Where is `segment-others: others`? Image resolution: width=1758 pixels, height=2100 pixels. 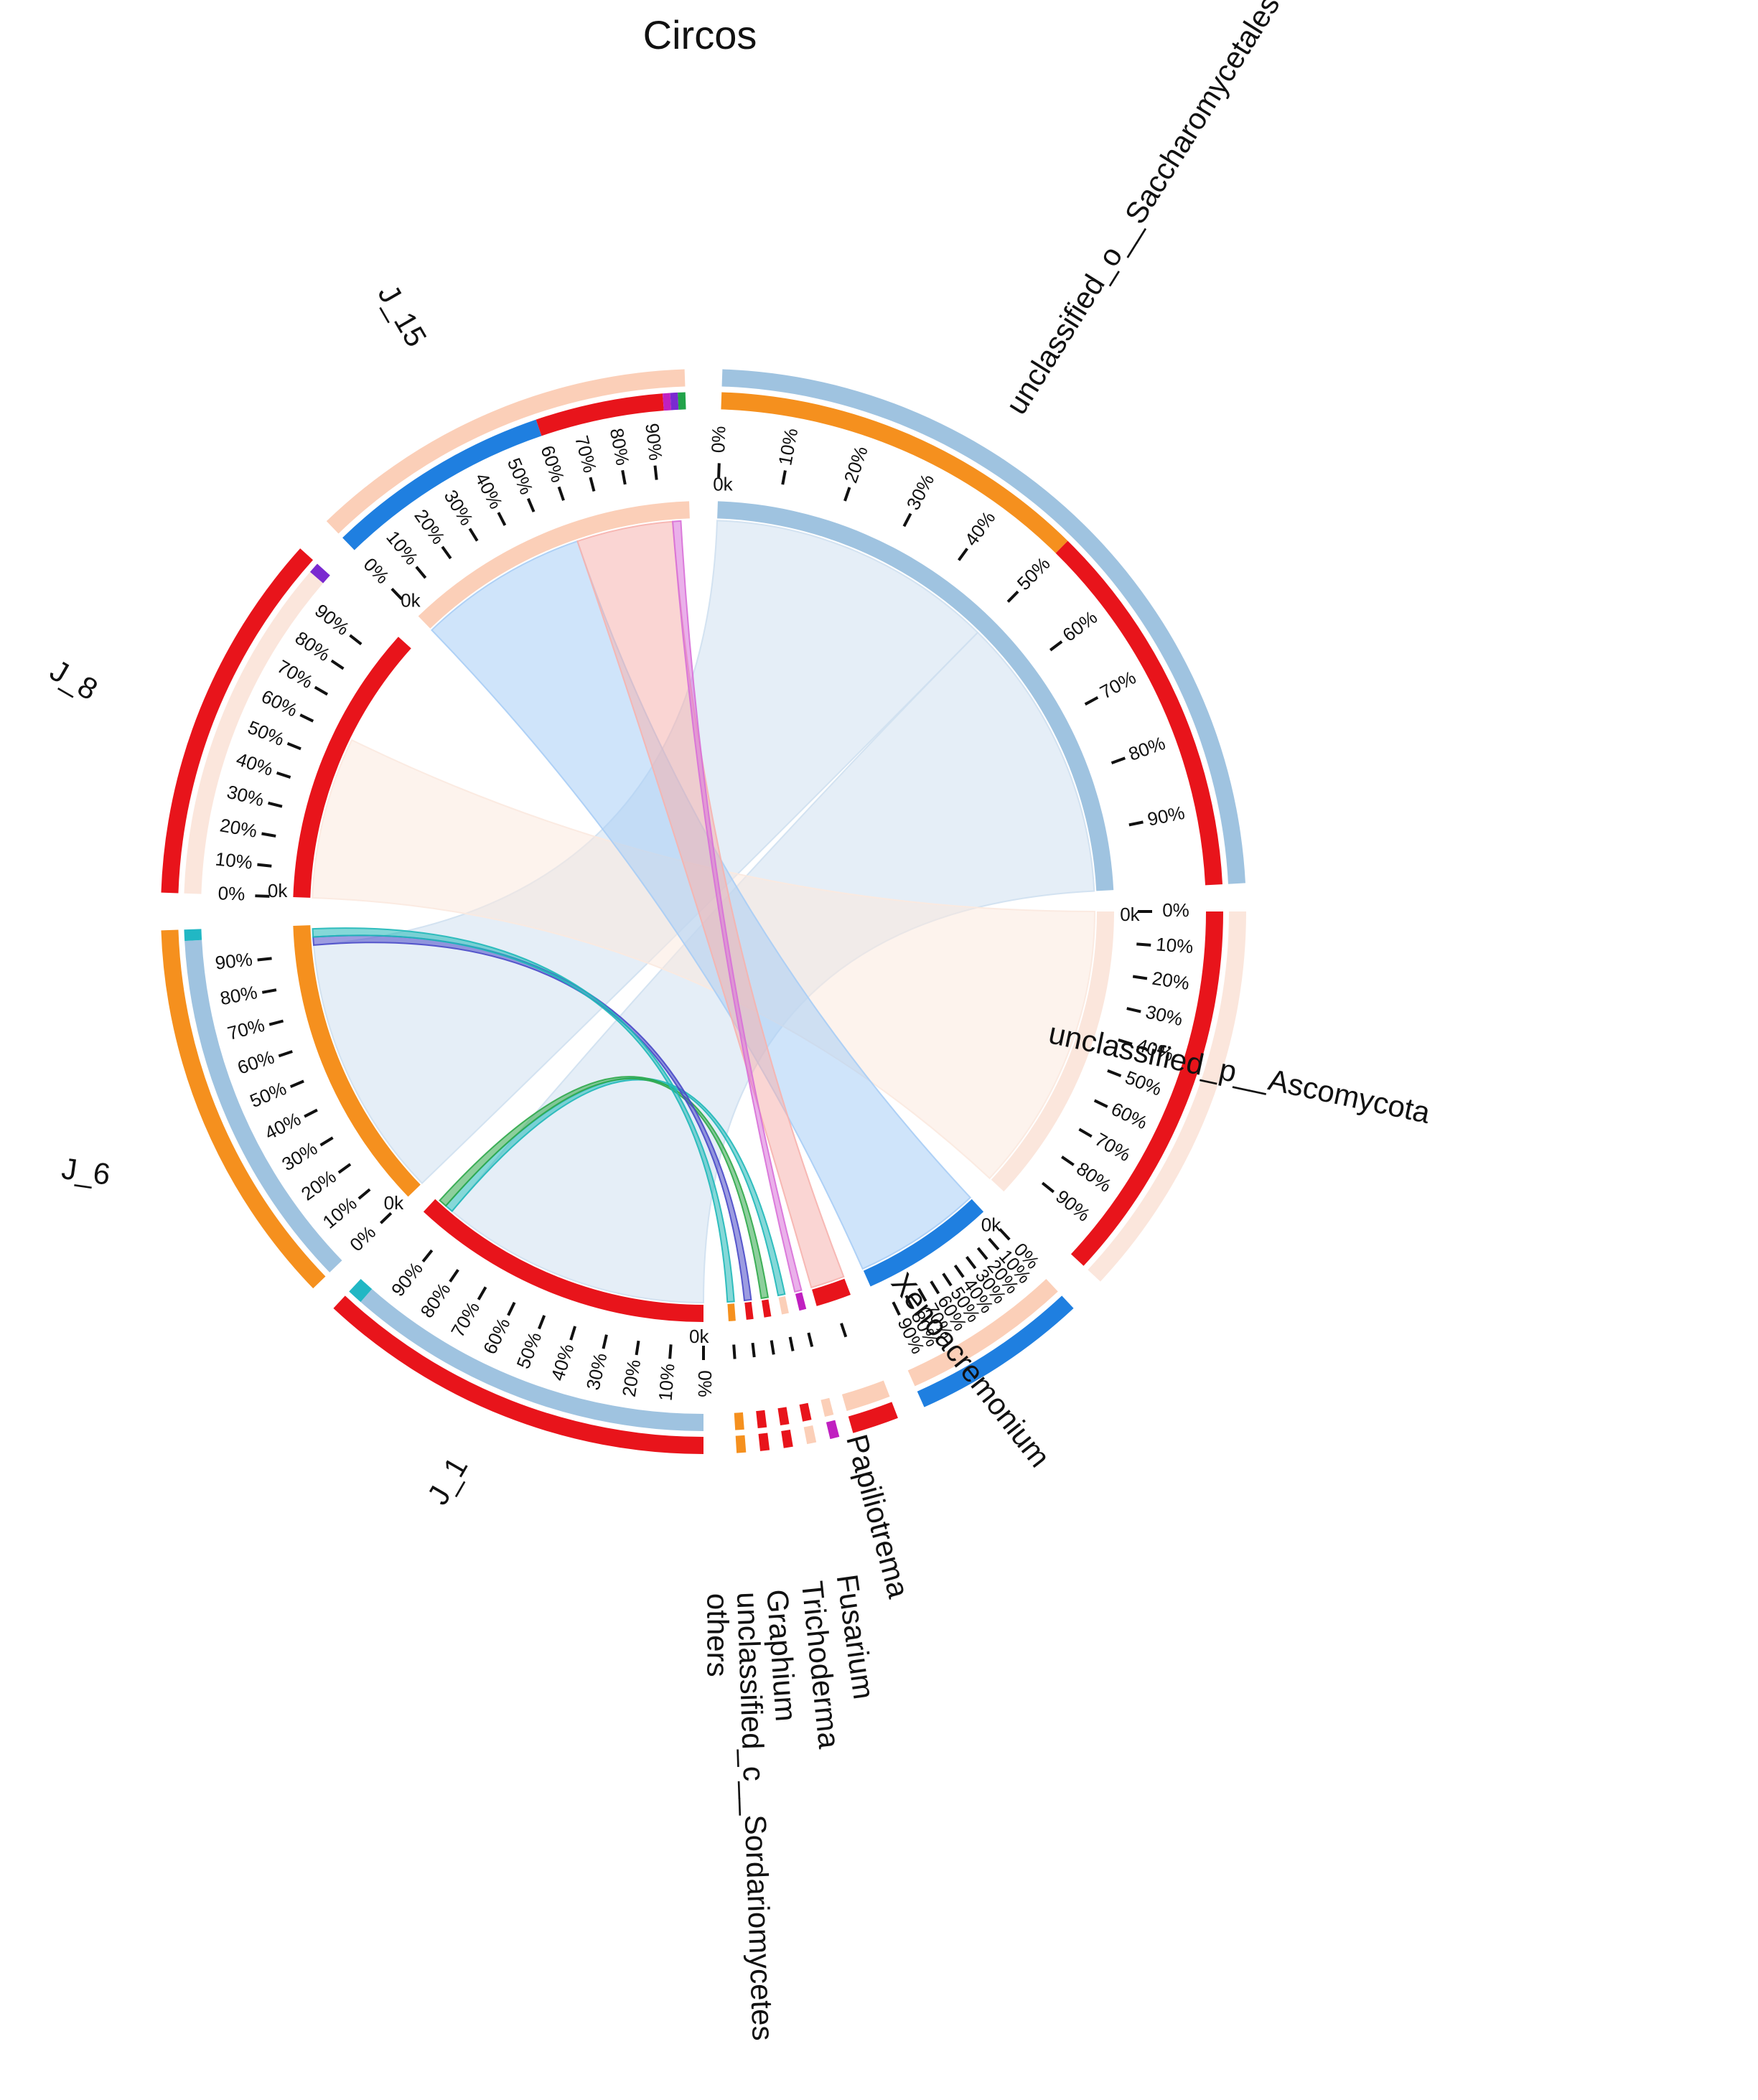
segment-others: others is located at coordinates (724, 1490).